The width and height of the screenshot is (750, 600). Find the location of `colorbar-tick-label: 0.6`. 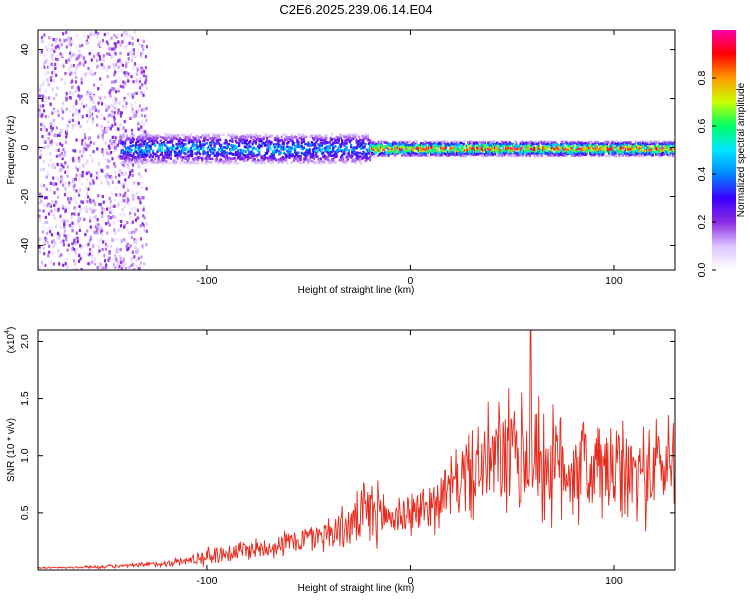

colorbar-tick-label: 0.6 is located at coordinates (702, 126).